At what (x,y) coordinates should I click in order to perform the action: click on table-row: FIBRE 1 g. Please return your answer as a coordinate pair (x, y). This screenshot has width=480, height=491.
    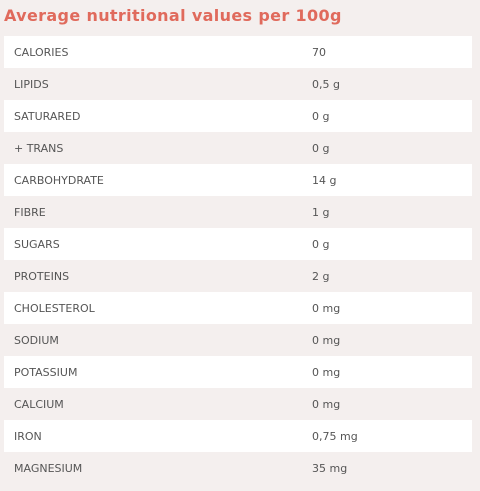
    Looking at the image, I should click on (238, 212).